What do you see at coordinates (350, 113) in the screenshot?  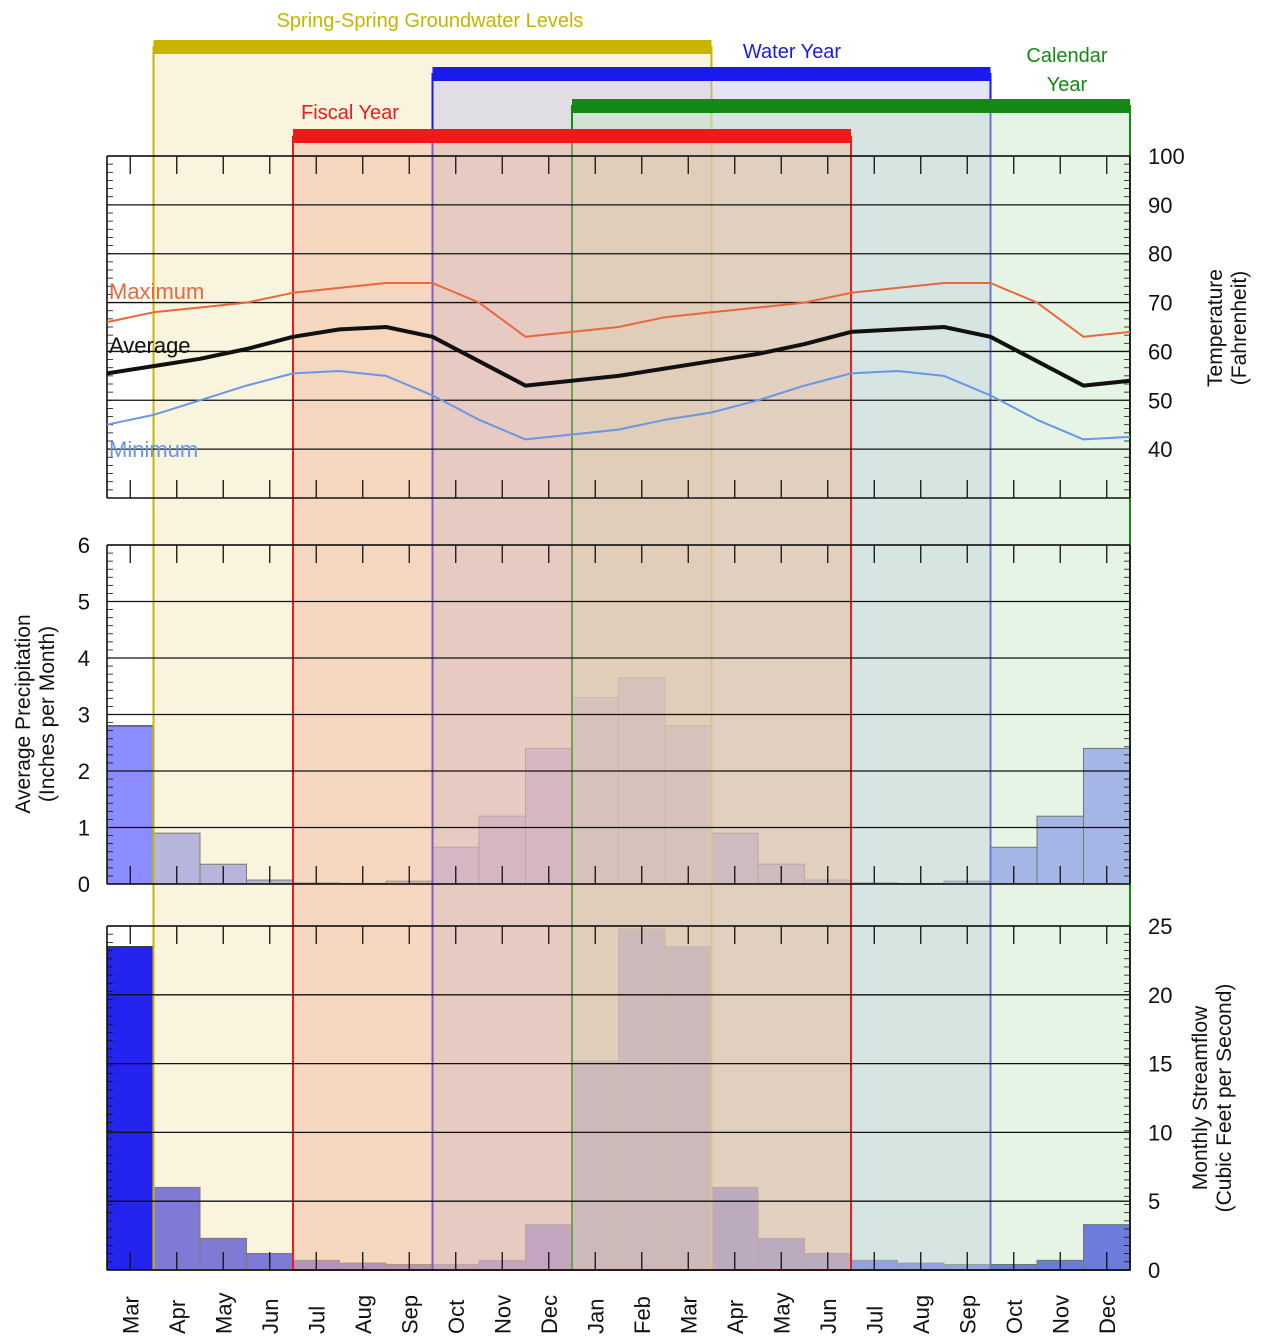 I see `period-label-fiscal-year: Fiscal Year` at bounding box center [350, 113].